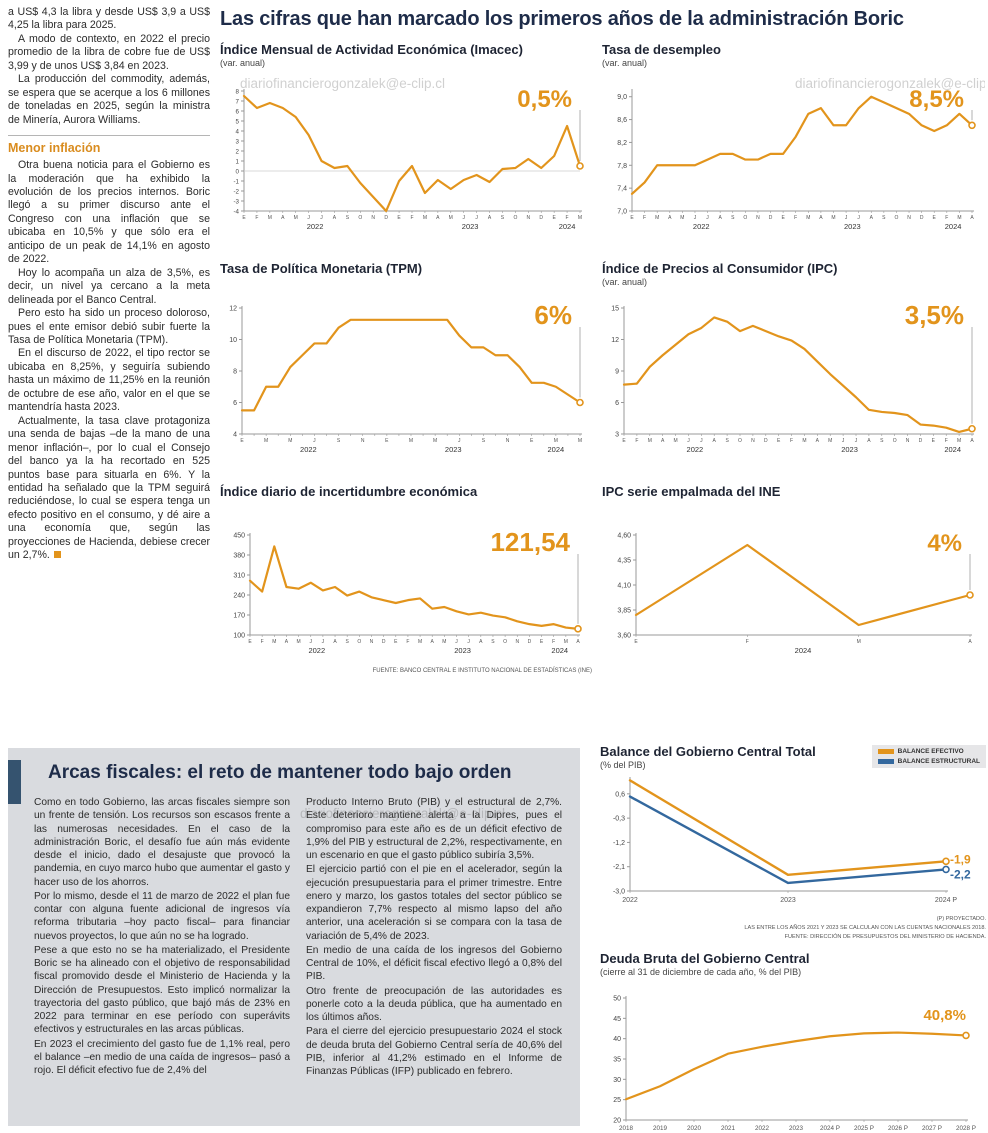  Describe the element at coordinates (961, 918) in the screenshot. I see `note: (P) PROYECTADO.` at that location.